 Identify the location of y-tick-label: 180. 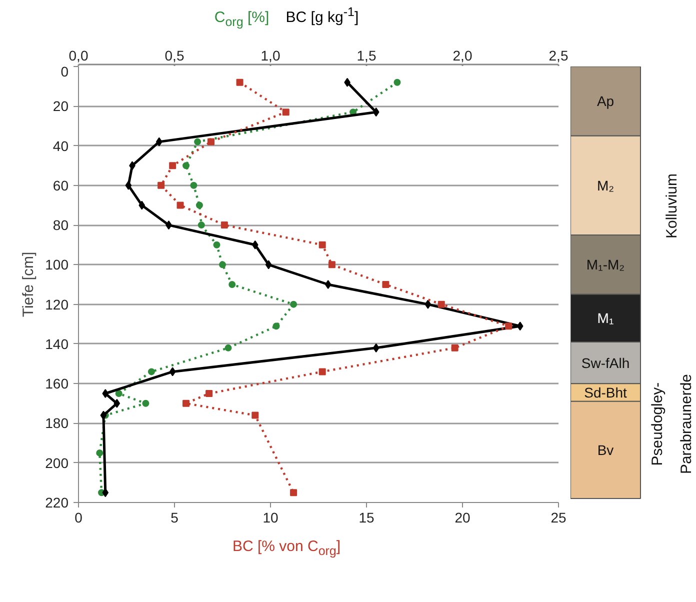
(57, 423).